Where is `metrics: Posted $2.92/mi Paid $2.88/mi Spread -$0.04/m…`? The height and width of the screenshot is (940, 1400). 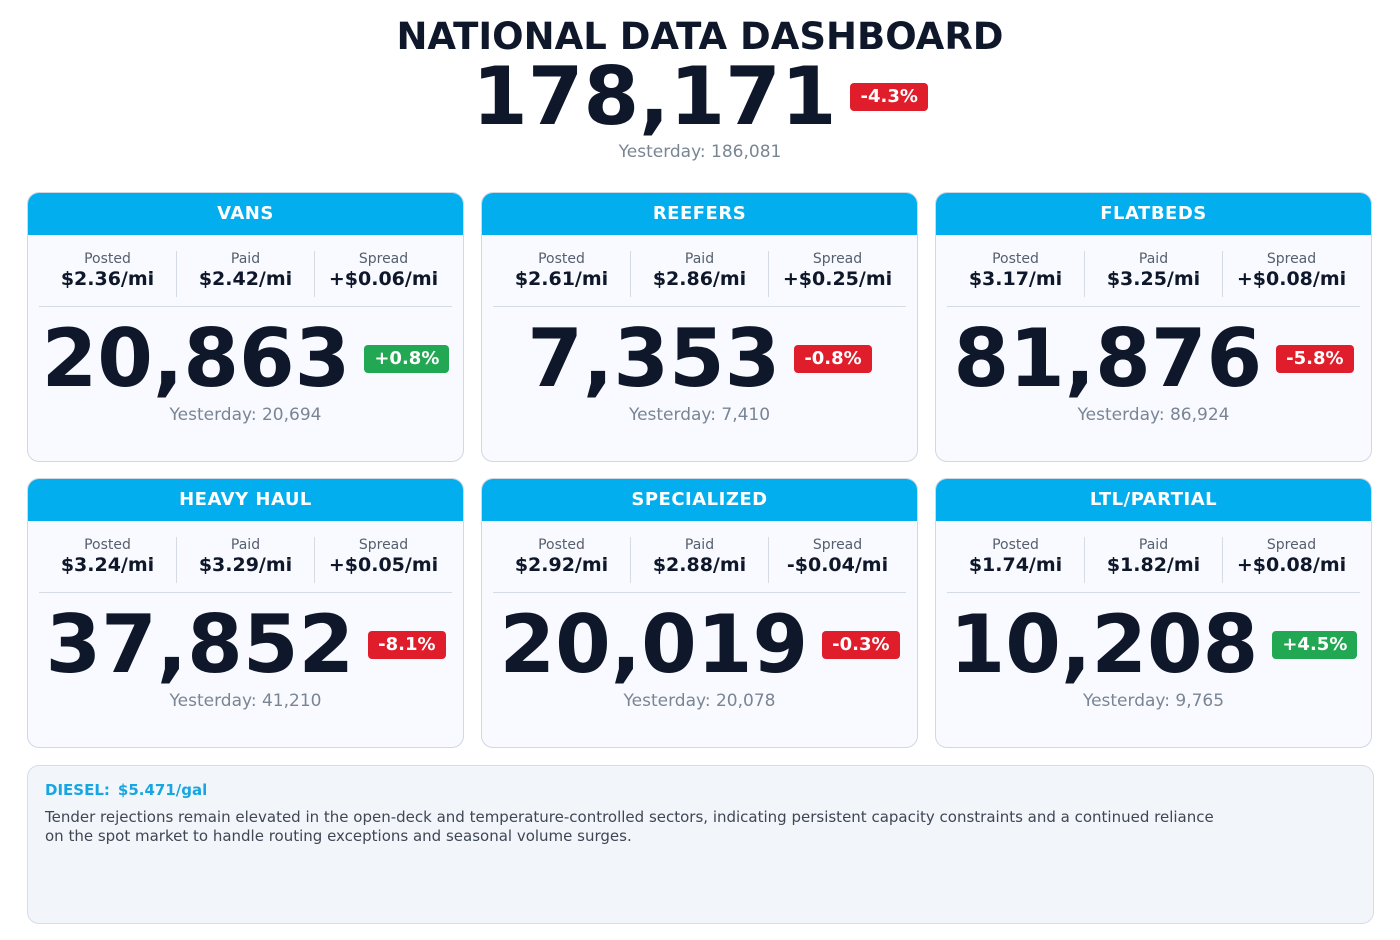
metrics: Posted $2.92/mi Paid $2.88/mi Spread -$0.04/m… is located at coordinates (699, 560).